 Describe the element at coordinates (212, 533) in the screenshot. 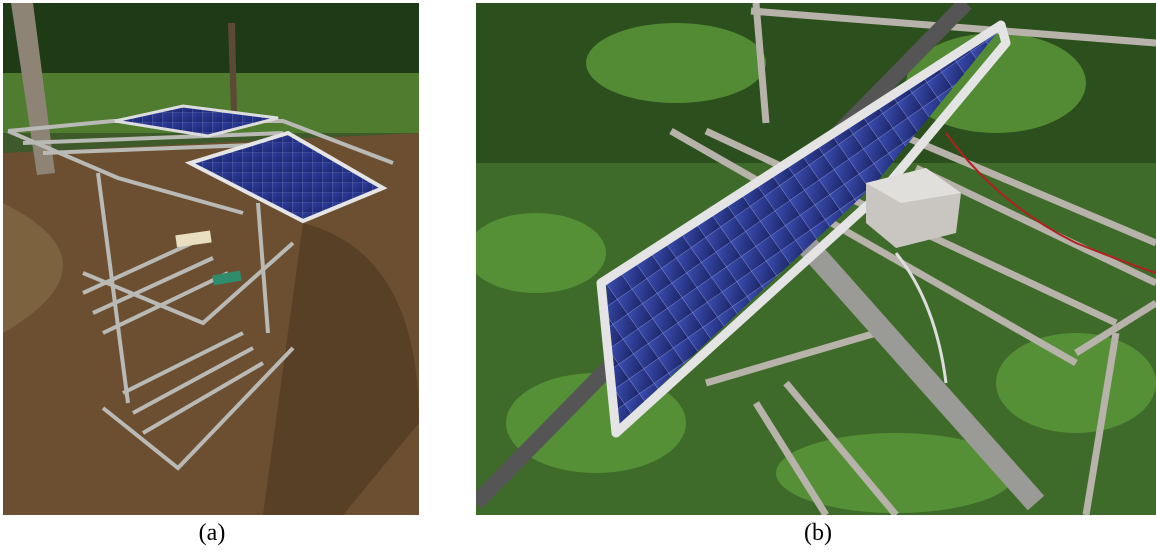

I see `caption: (a)` at that location.